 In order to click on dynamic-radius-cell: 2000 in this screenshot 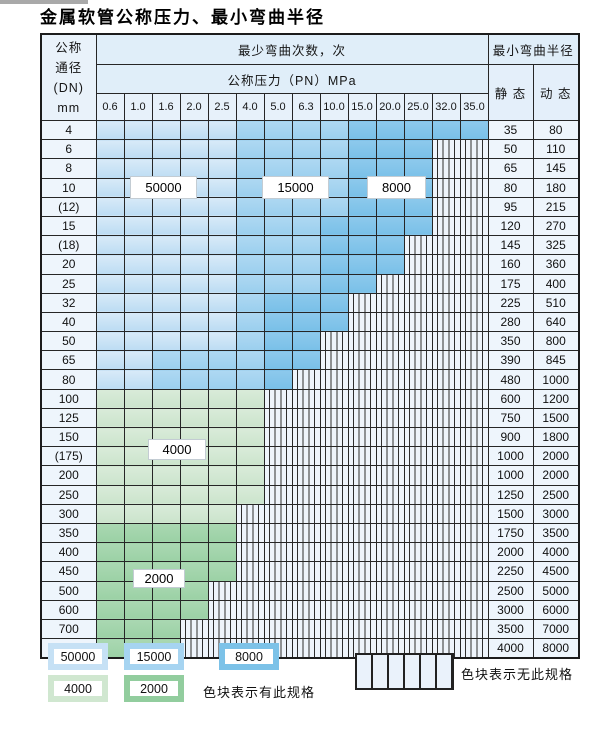, I will do `click(556, 456)`.